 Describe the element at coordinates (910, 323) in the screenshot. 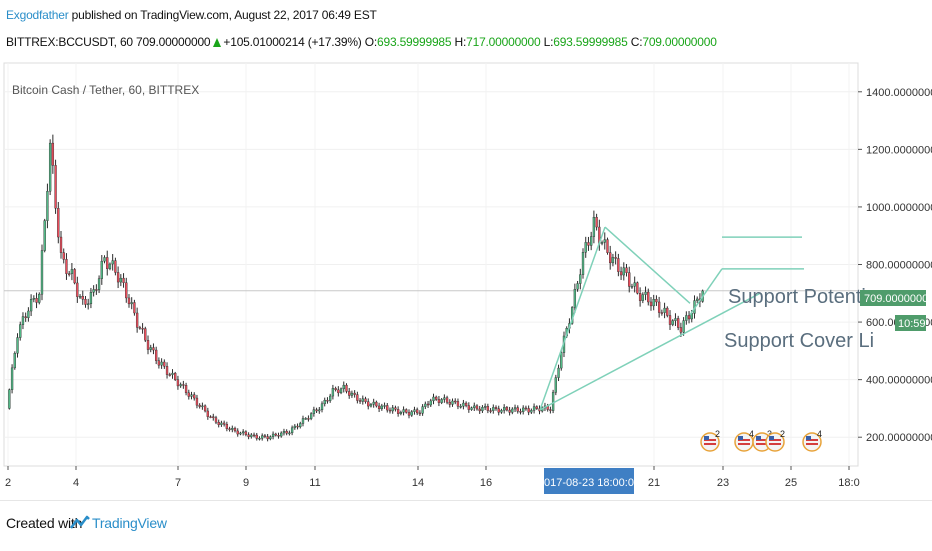

I see `countdown-tag: 10:59` at that location.